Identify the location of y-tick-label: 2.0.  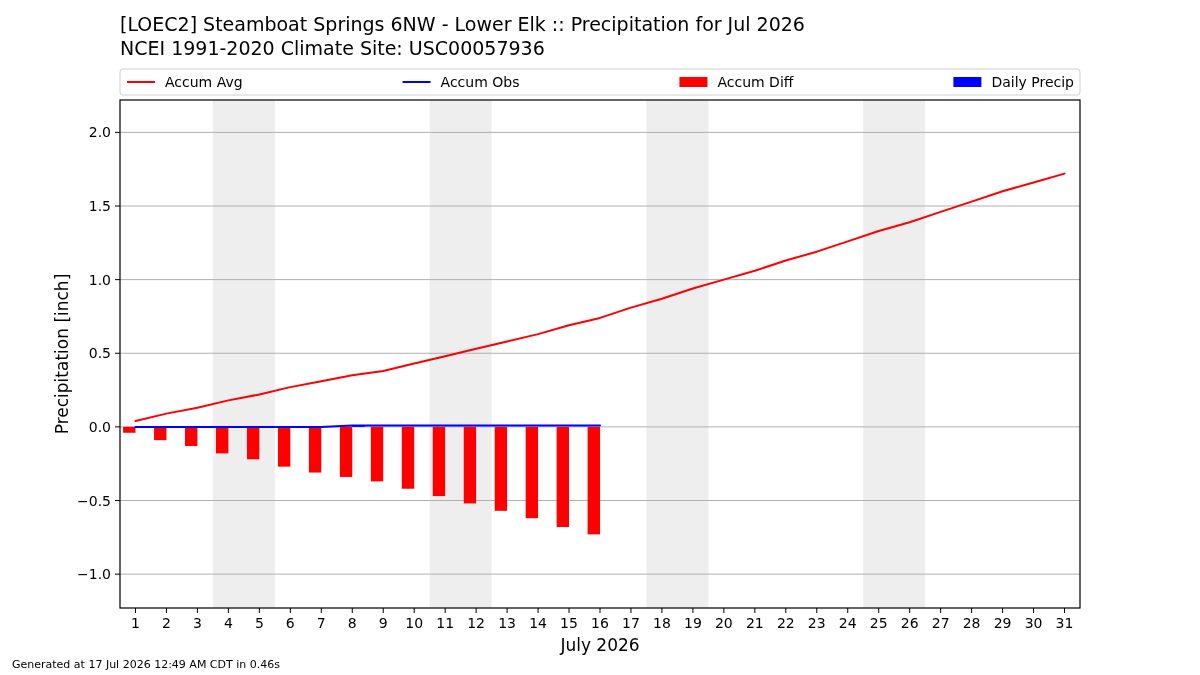
(99, 132).